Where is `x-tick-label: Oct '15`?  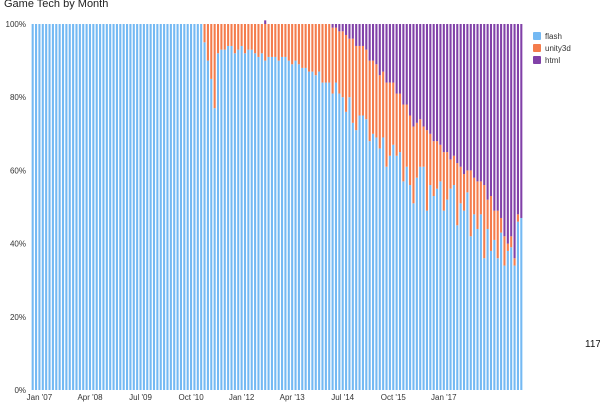 x-tick-label: Oct '15 is located at coordinates (394, 397).